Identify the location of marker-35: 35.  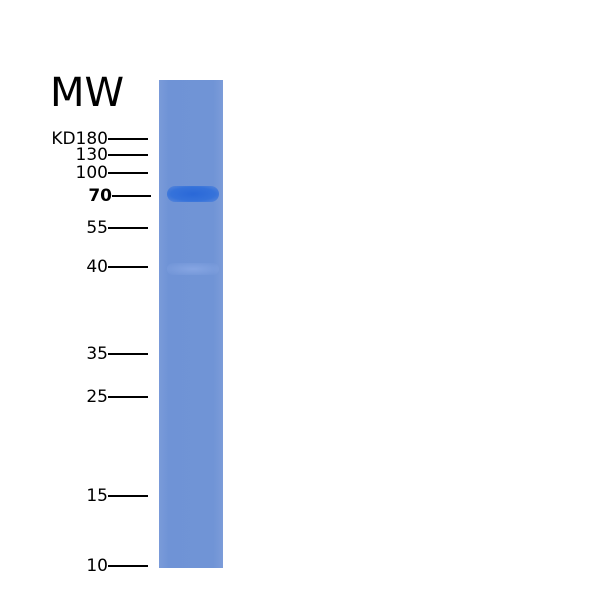
(75, 354).